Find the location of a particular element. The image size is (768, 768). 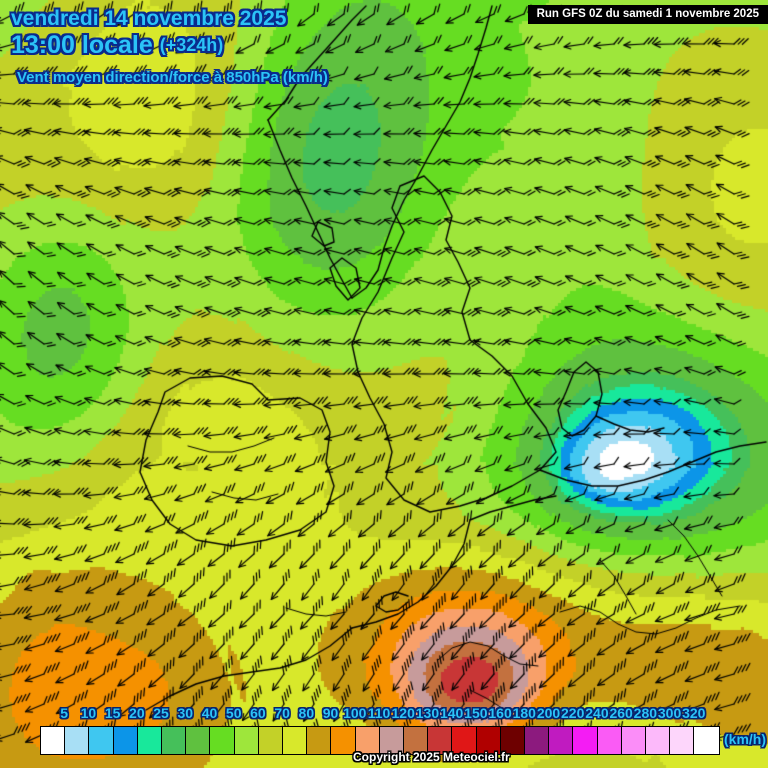

legend-tick: 40 is located at coordinates (209, 713).